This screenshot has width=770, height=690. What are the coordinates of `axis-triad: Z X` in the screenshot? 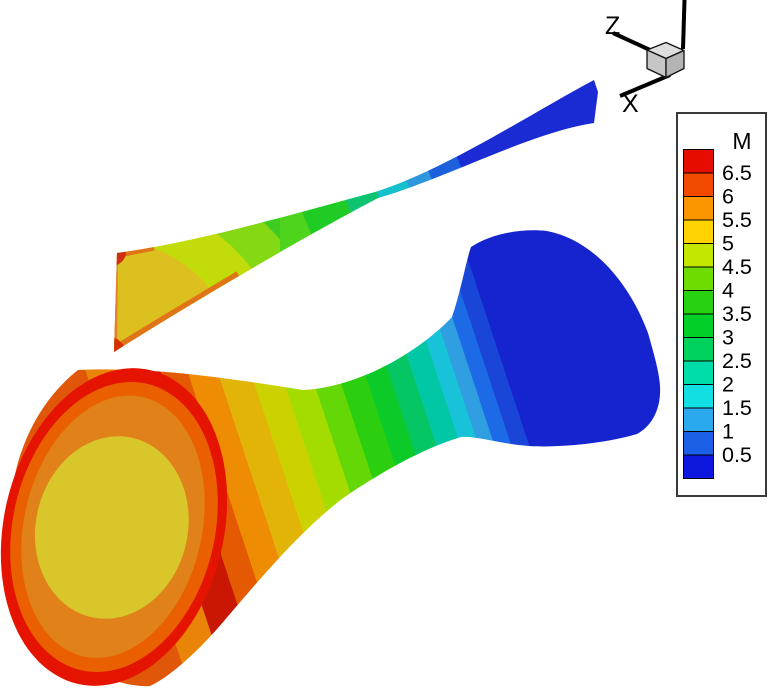 It's located at (646, 59).